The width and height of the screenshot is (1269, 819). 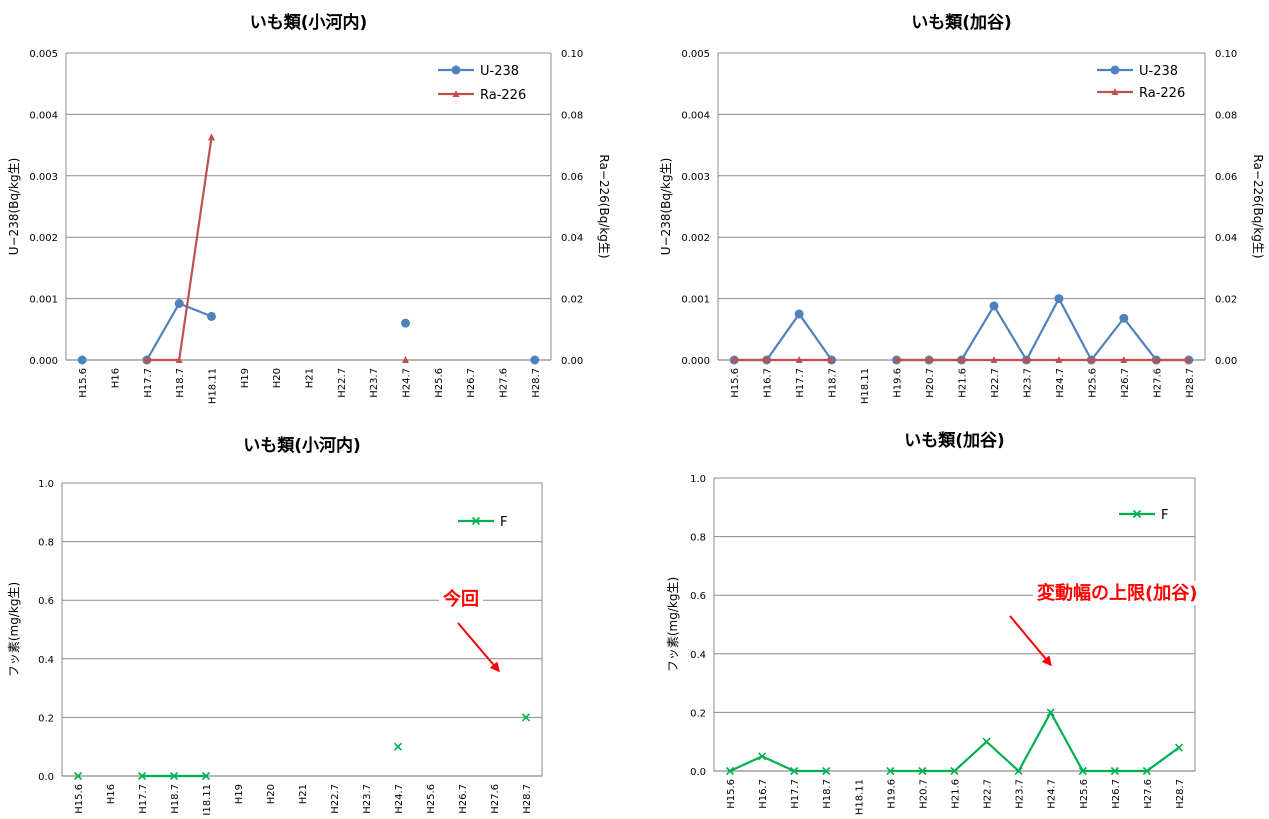 I want to click on x-tick-label: H16.7, so click(x=763, y=794).